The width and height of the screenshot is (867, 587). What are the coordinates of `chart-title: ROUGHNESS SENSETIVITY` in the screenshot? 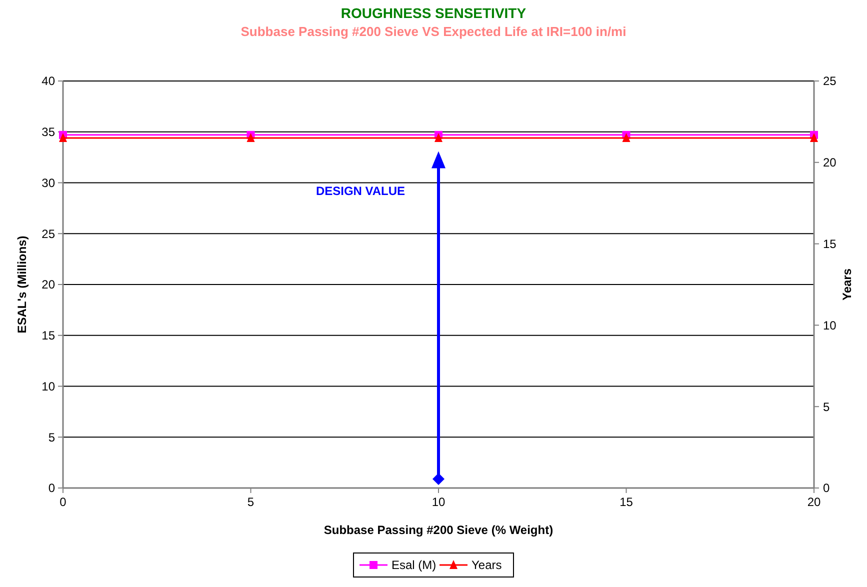 It's located at (433, 13).